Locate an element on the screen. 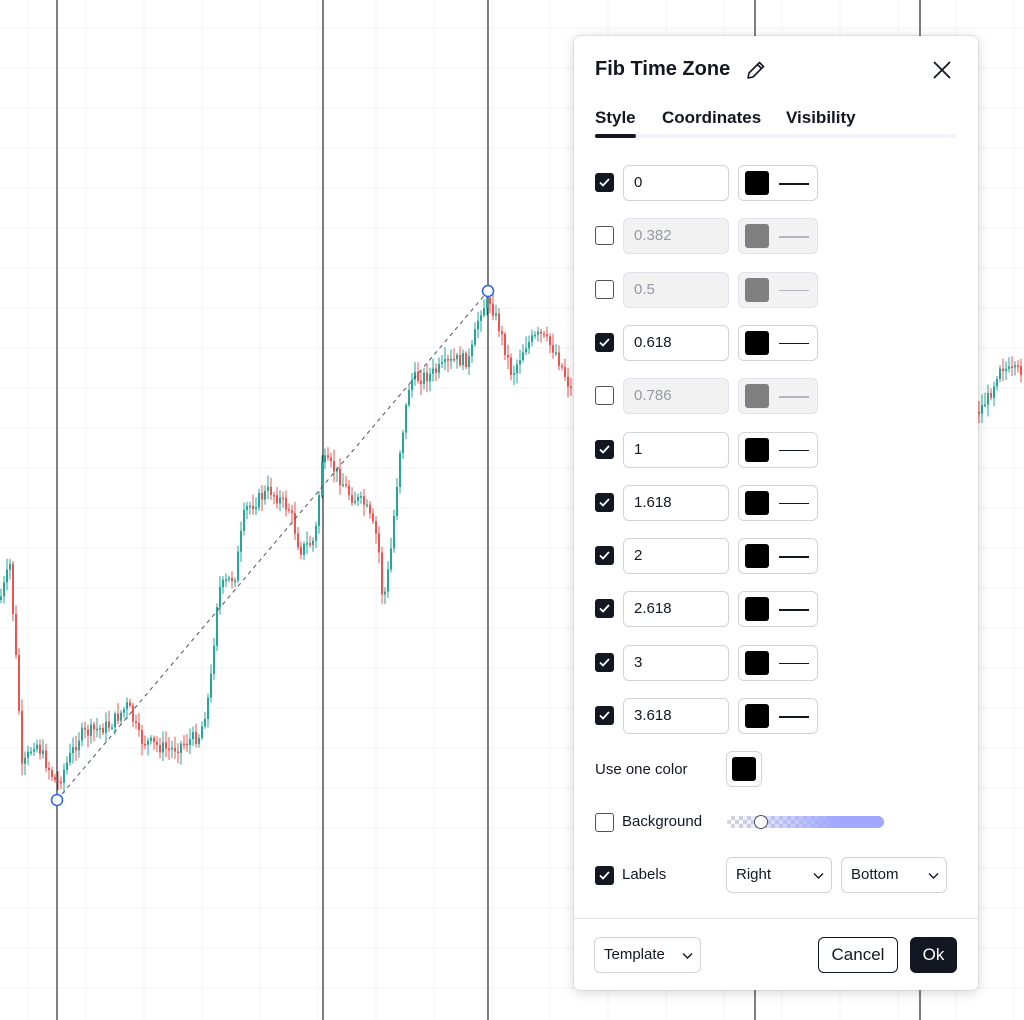 This screenshot has width=1024, height=1020. level-value-input: 0.382 is located at coordinates (676, 236).